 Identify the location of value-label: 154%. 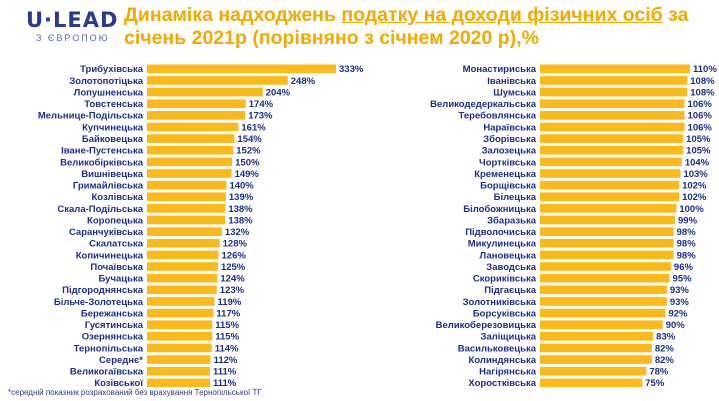
(249, 139).